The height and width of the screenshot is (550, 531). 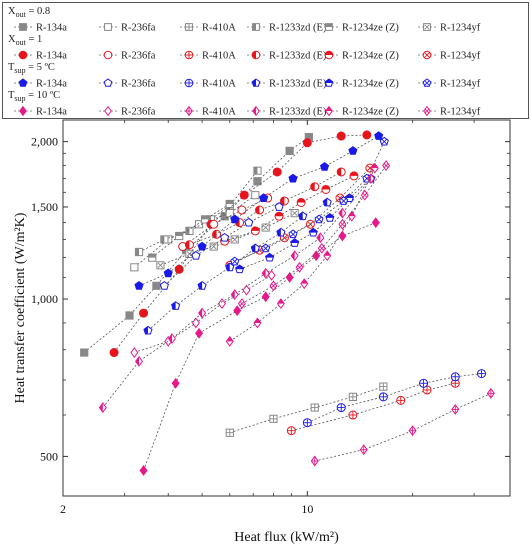 I want to click on legend-item: R-1234yf, so click(x=449, y=84).